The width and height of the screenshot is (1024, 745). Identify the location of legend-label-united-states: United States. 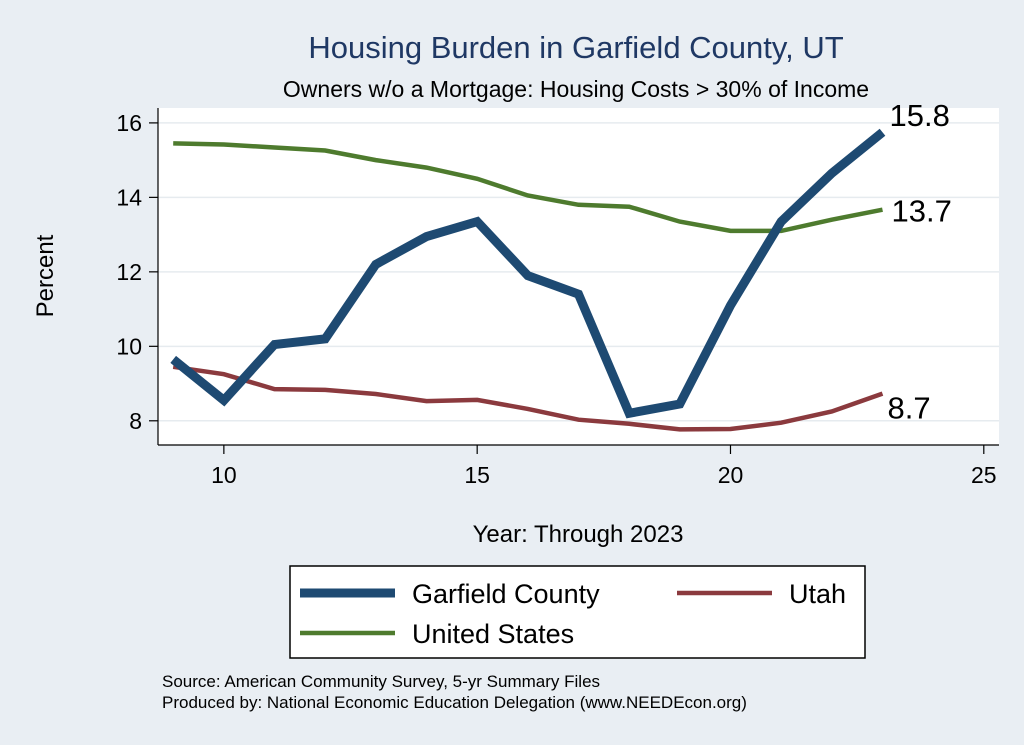
(493, 634).